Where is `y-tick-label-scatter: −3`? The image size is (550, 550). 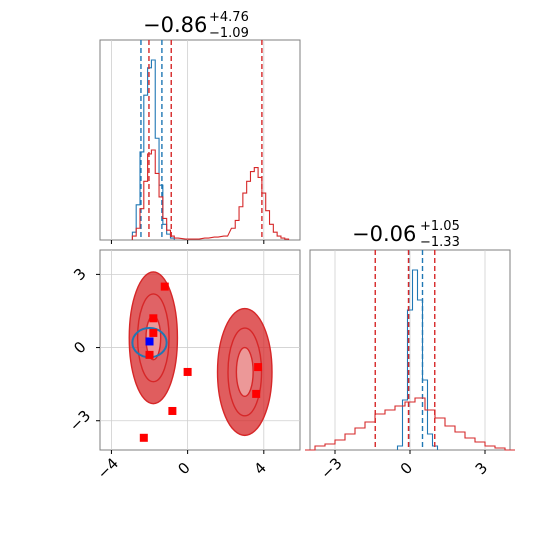 y-tick-label-scatter: −3 is located at coordinates (80, 421).